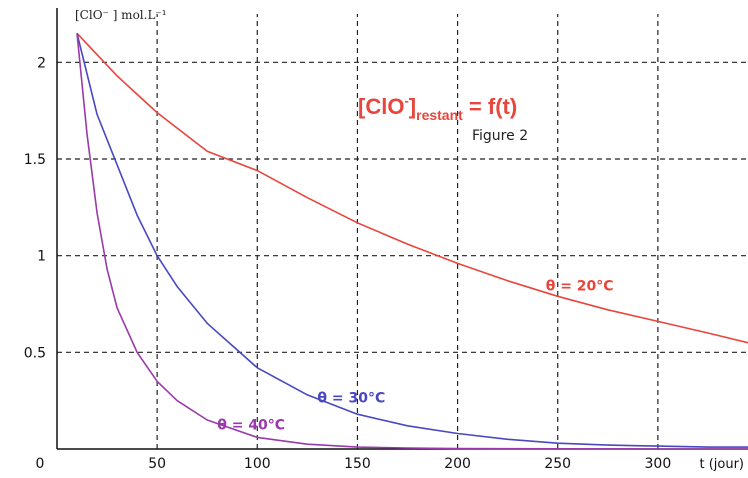  I want to click on x-tick-label: 50, so click(157, 464).